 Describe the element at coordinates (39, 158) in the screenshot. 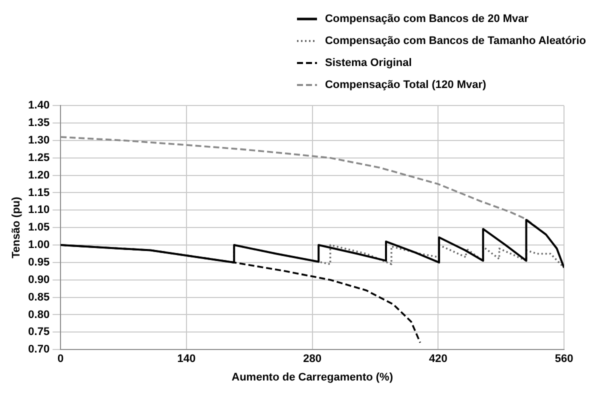

I see `y-tick-label: 1.25` at that location.